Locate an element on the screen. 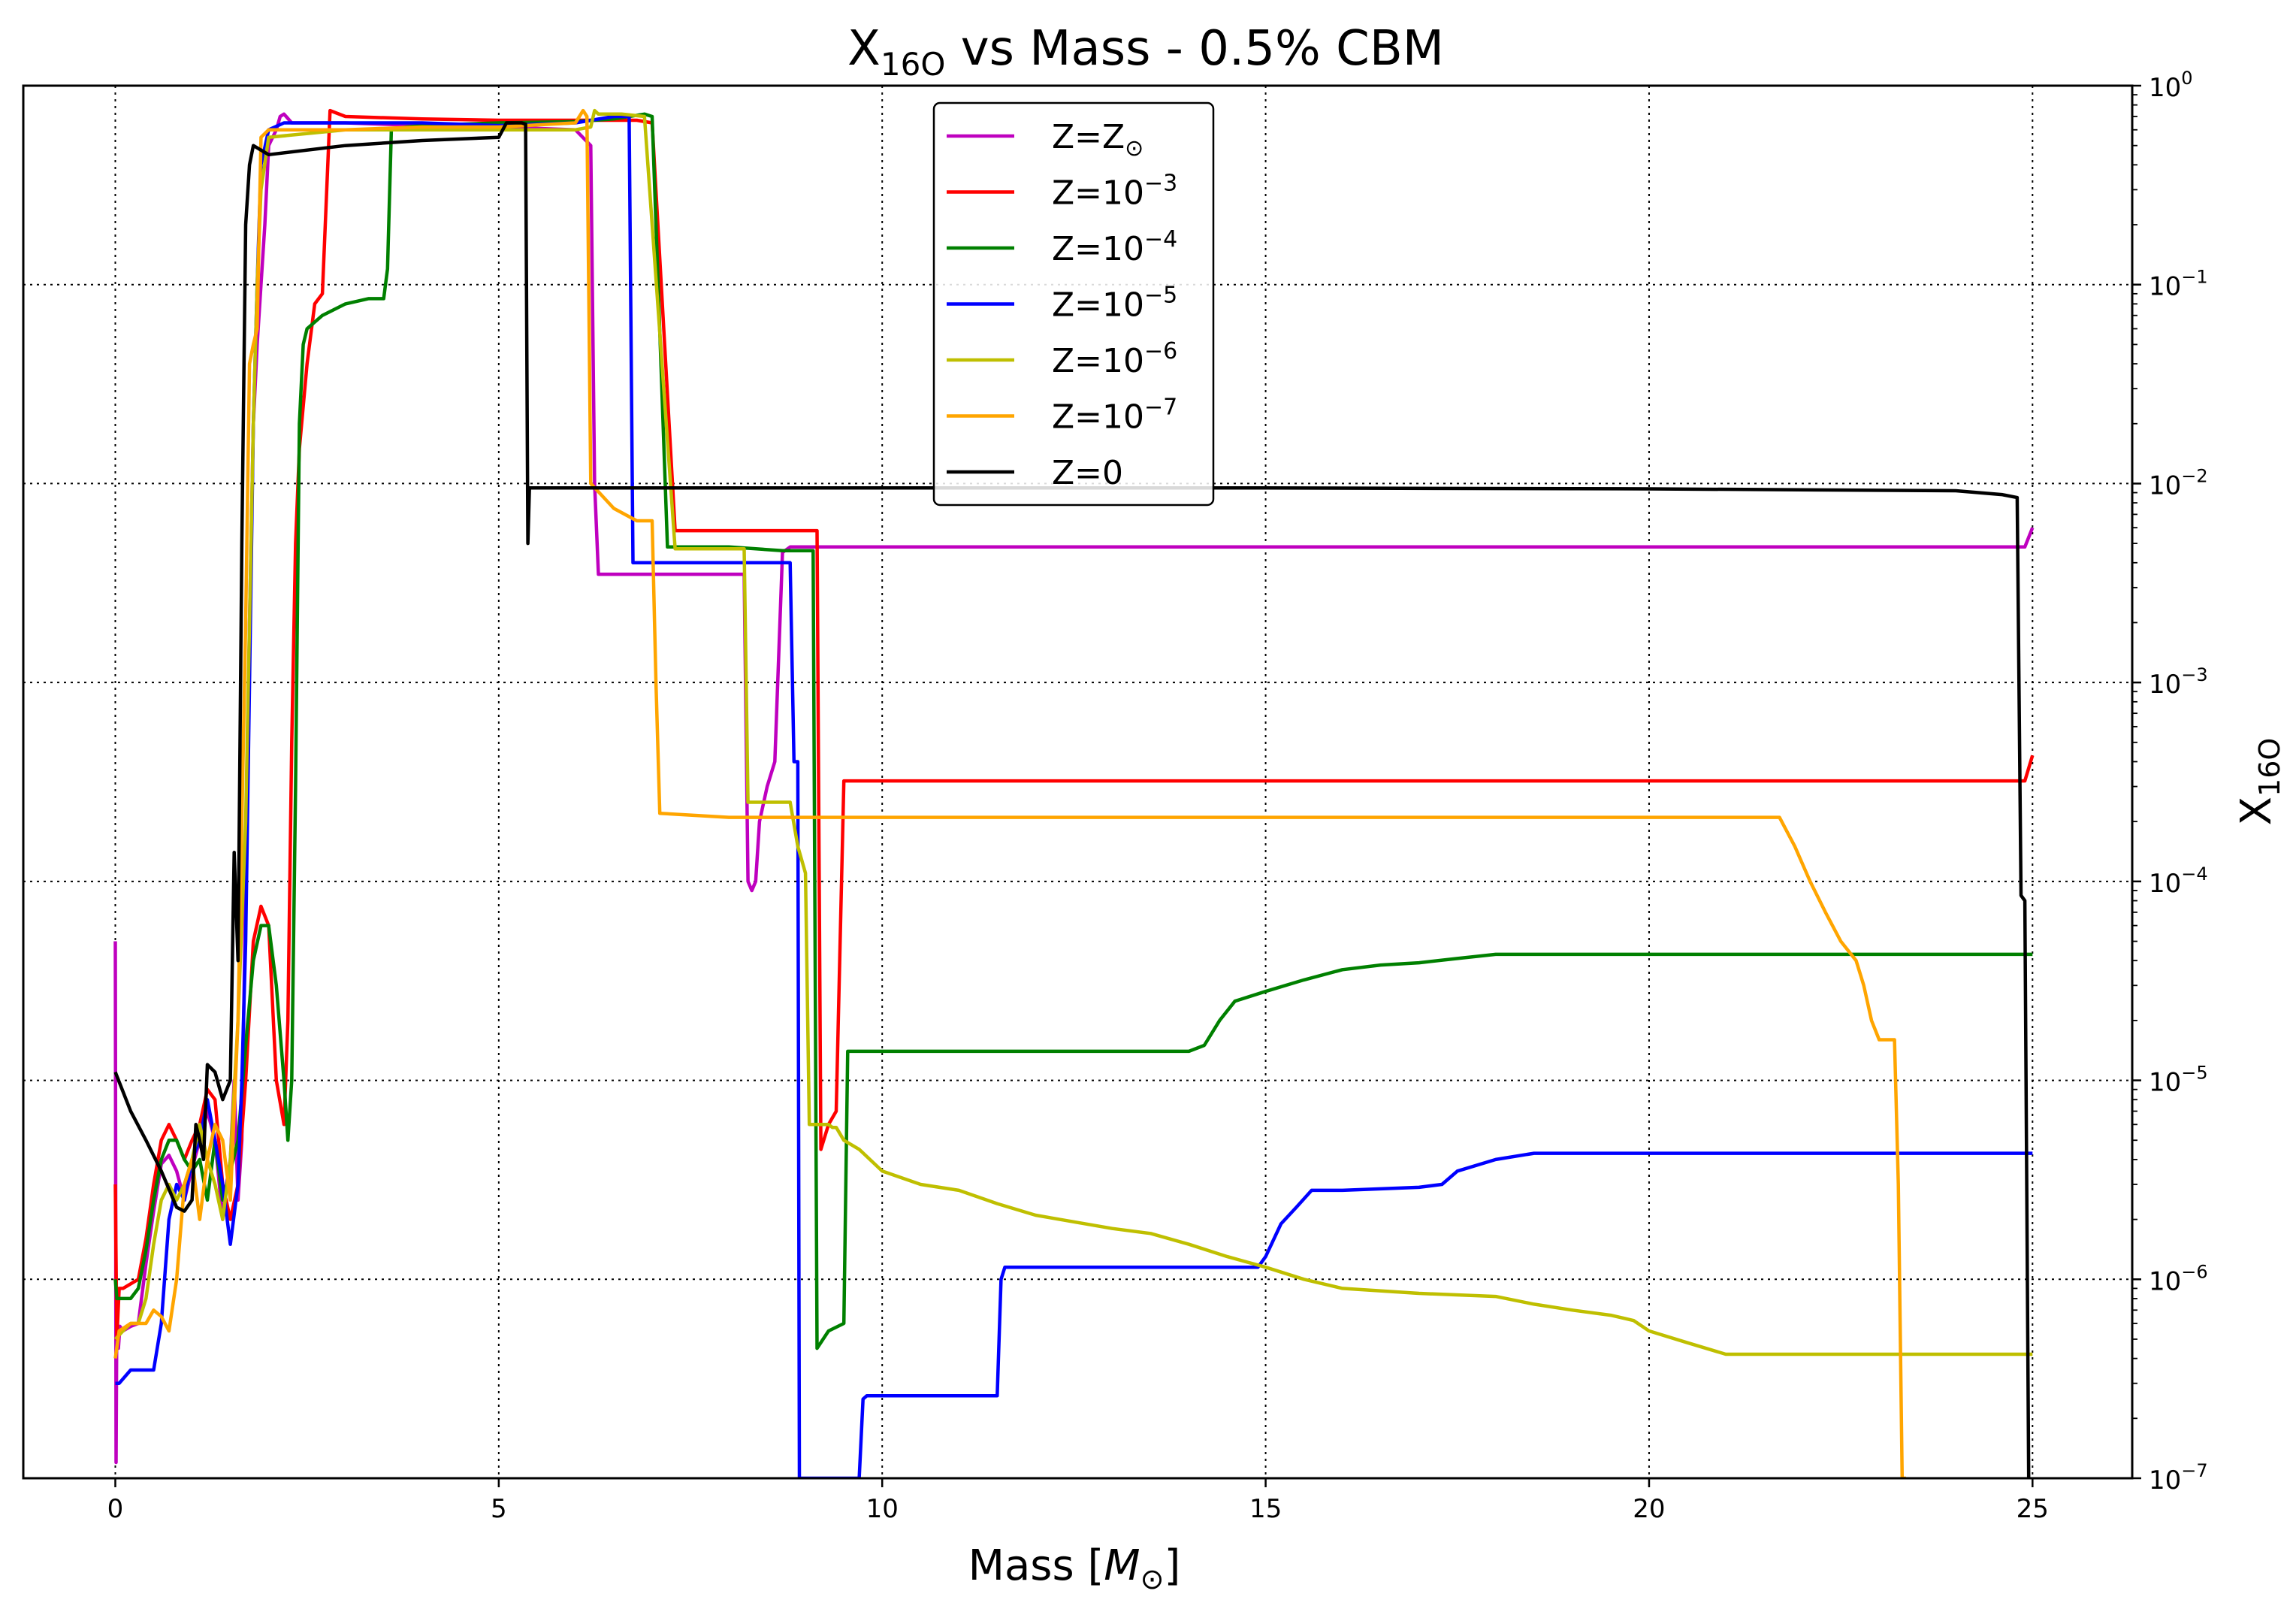 The height and width of the screenshot is (1609, 2296). y-tick-label: 10⁻³ is located at coordinates (2178, 682).